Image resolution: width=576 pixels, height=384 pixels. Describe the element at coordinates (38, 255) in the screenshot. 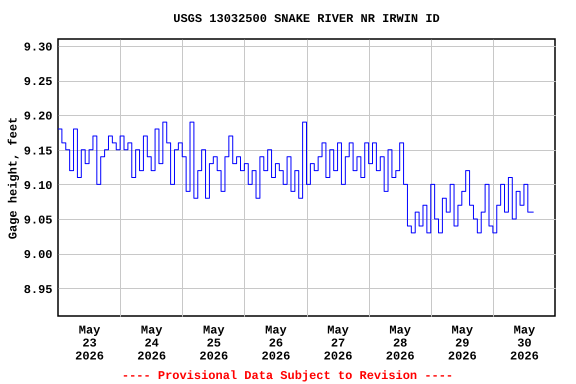

I see `y-tick-label: 9.00` at that location.